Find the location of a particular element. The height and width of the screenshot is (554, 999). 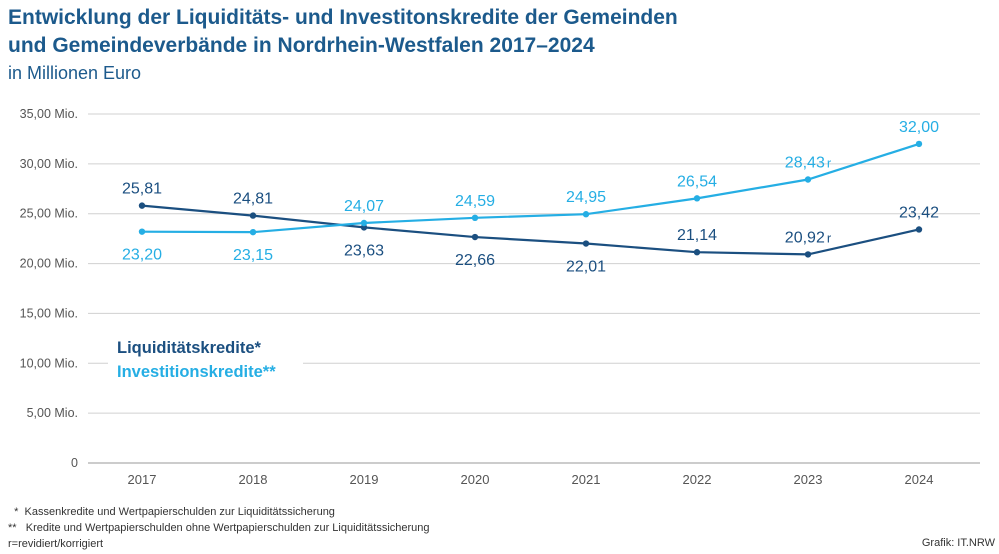

data-label-value: 23,15 is located at coordinates (253, 255).